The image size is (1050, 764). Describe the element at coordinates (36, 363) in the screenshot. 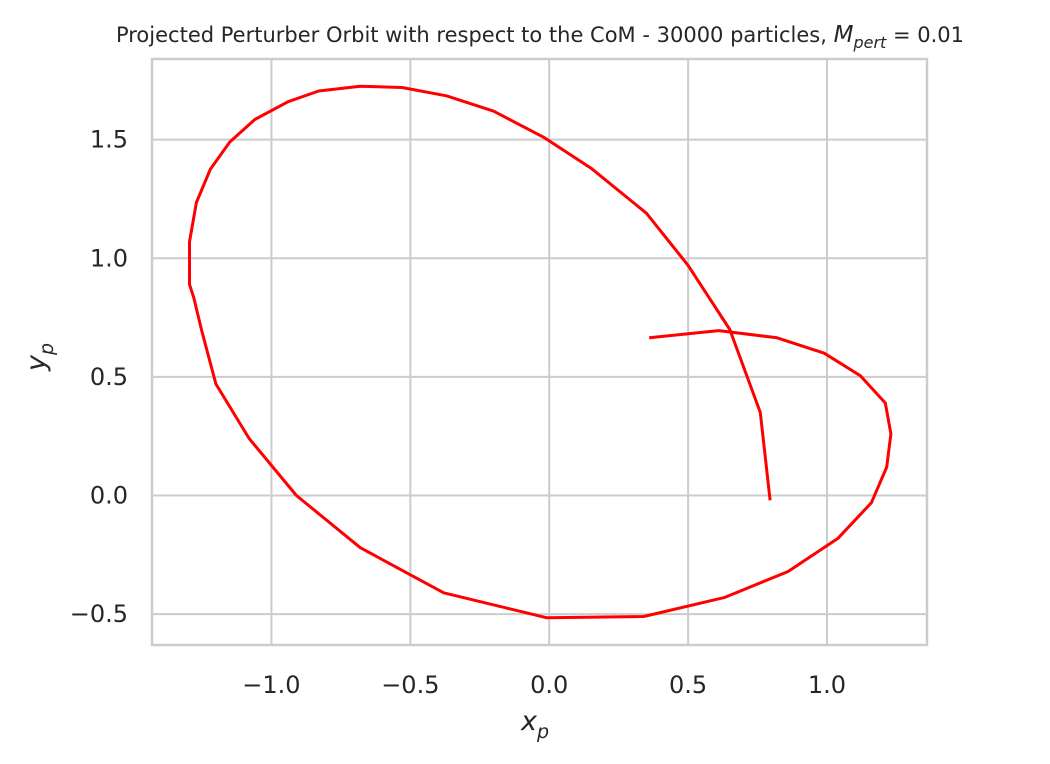

I see `y-axis-label-symbol: y` at that location.